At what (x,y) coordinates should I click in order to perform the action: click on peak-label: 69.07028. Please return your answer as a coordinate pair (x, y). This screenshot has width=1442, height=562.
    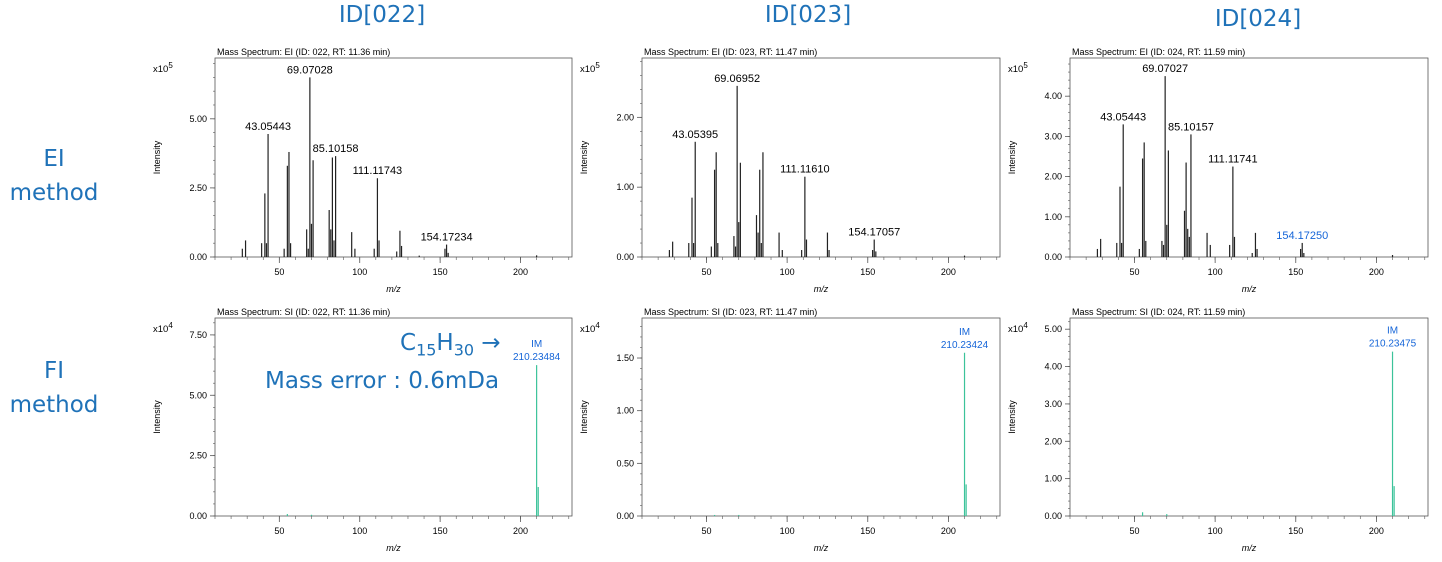
    Looking at the image, I should click on (310, 70).